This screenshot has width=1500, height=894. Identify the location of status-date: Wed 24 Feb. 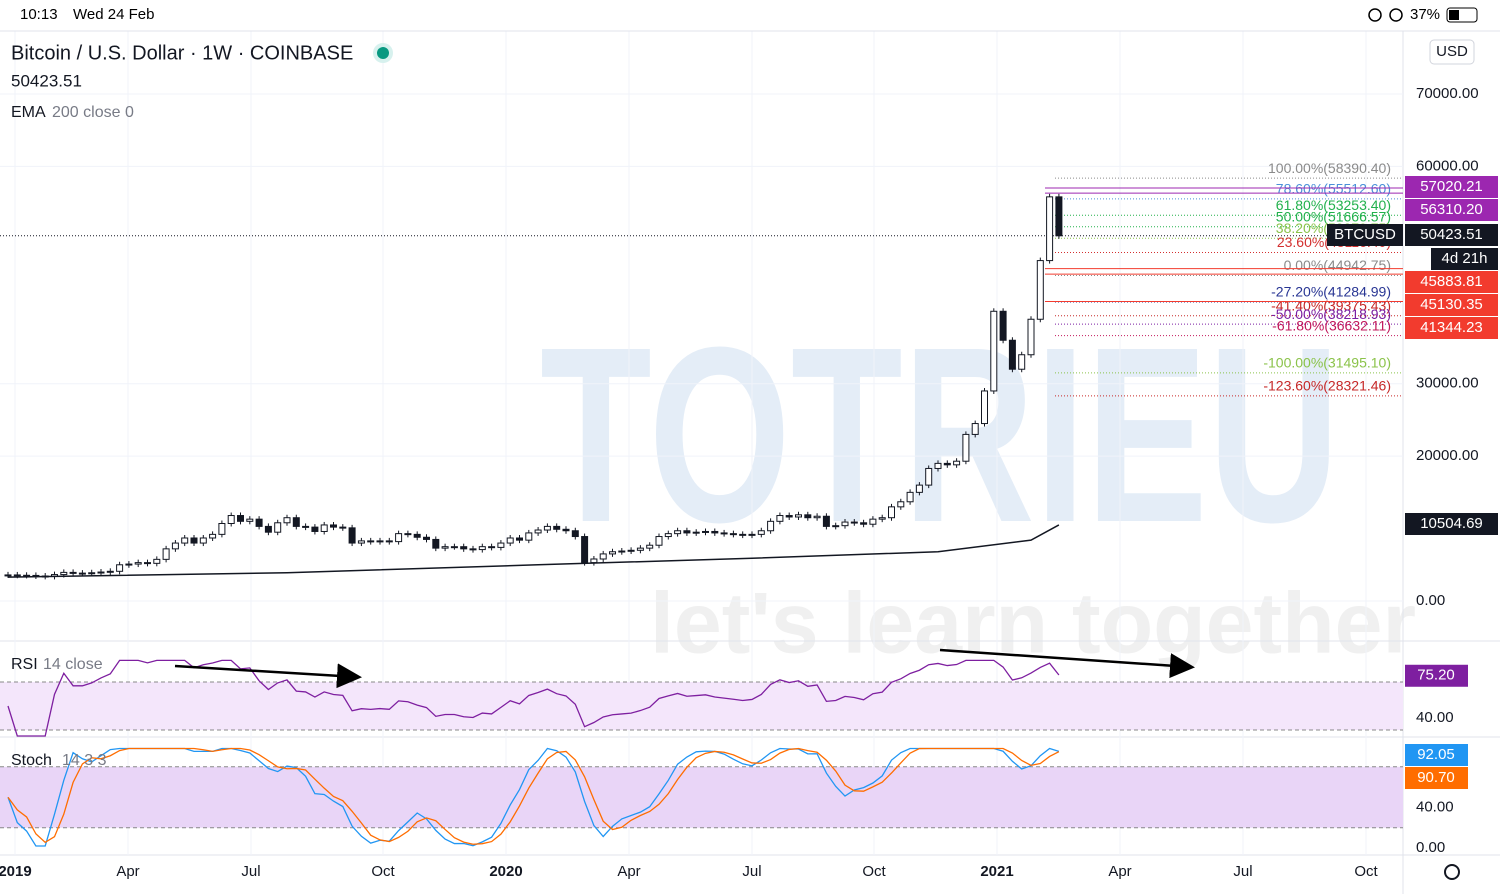
(113, 14).